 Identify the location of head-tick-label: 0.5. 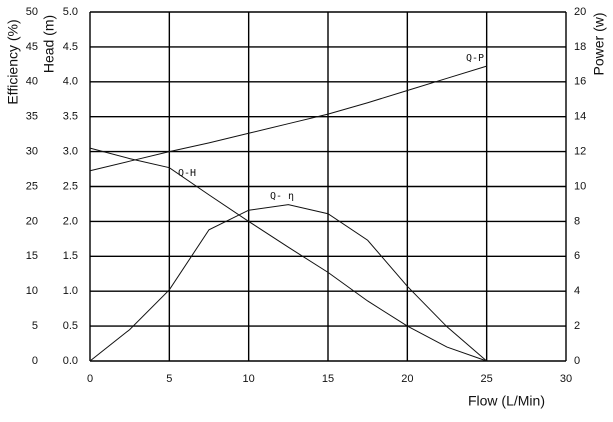
(70, 326).